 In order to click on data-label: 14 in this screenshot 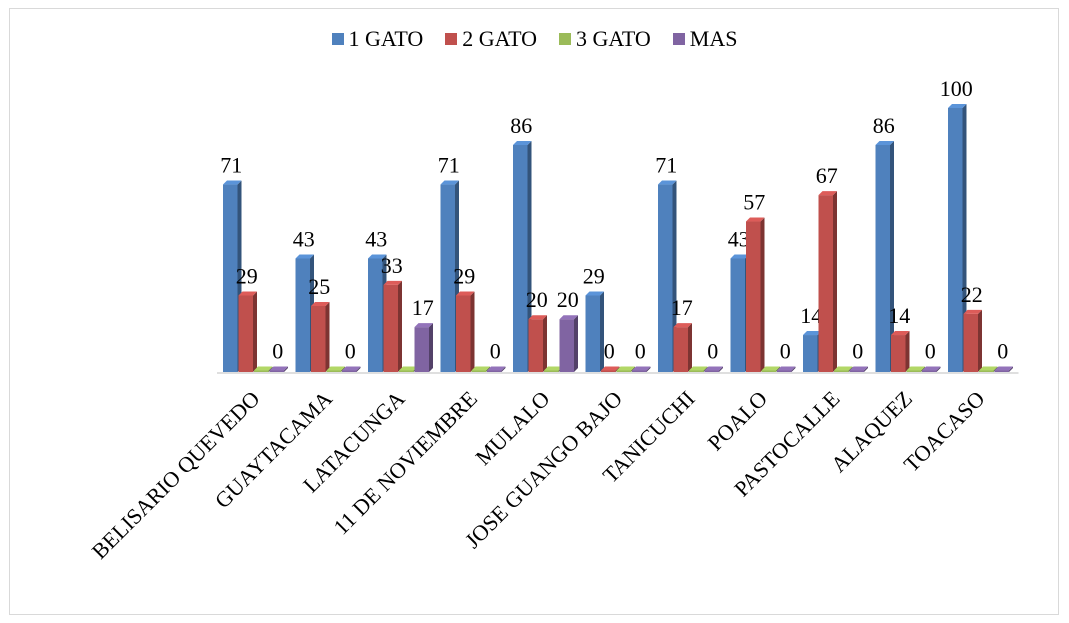, I will do `click(899, 315)`.